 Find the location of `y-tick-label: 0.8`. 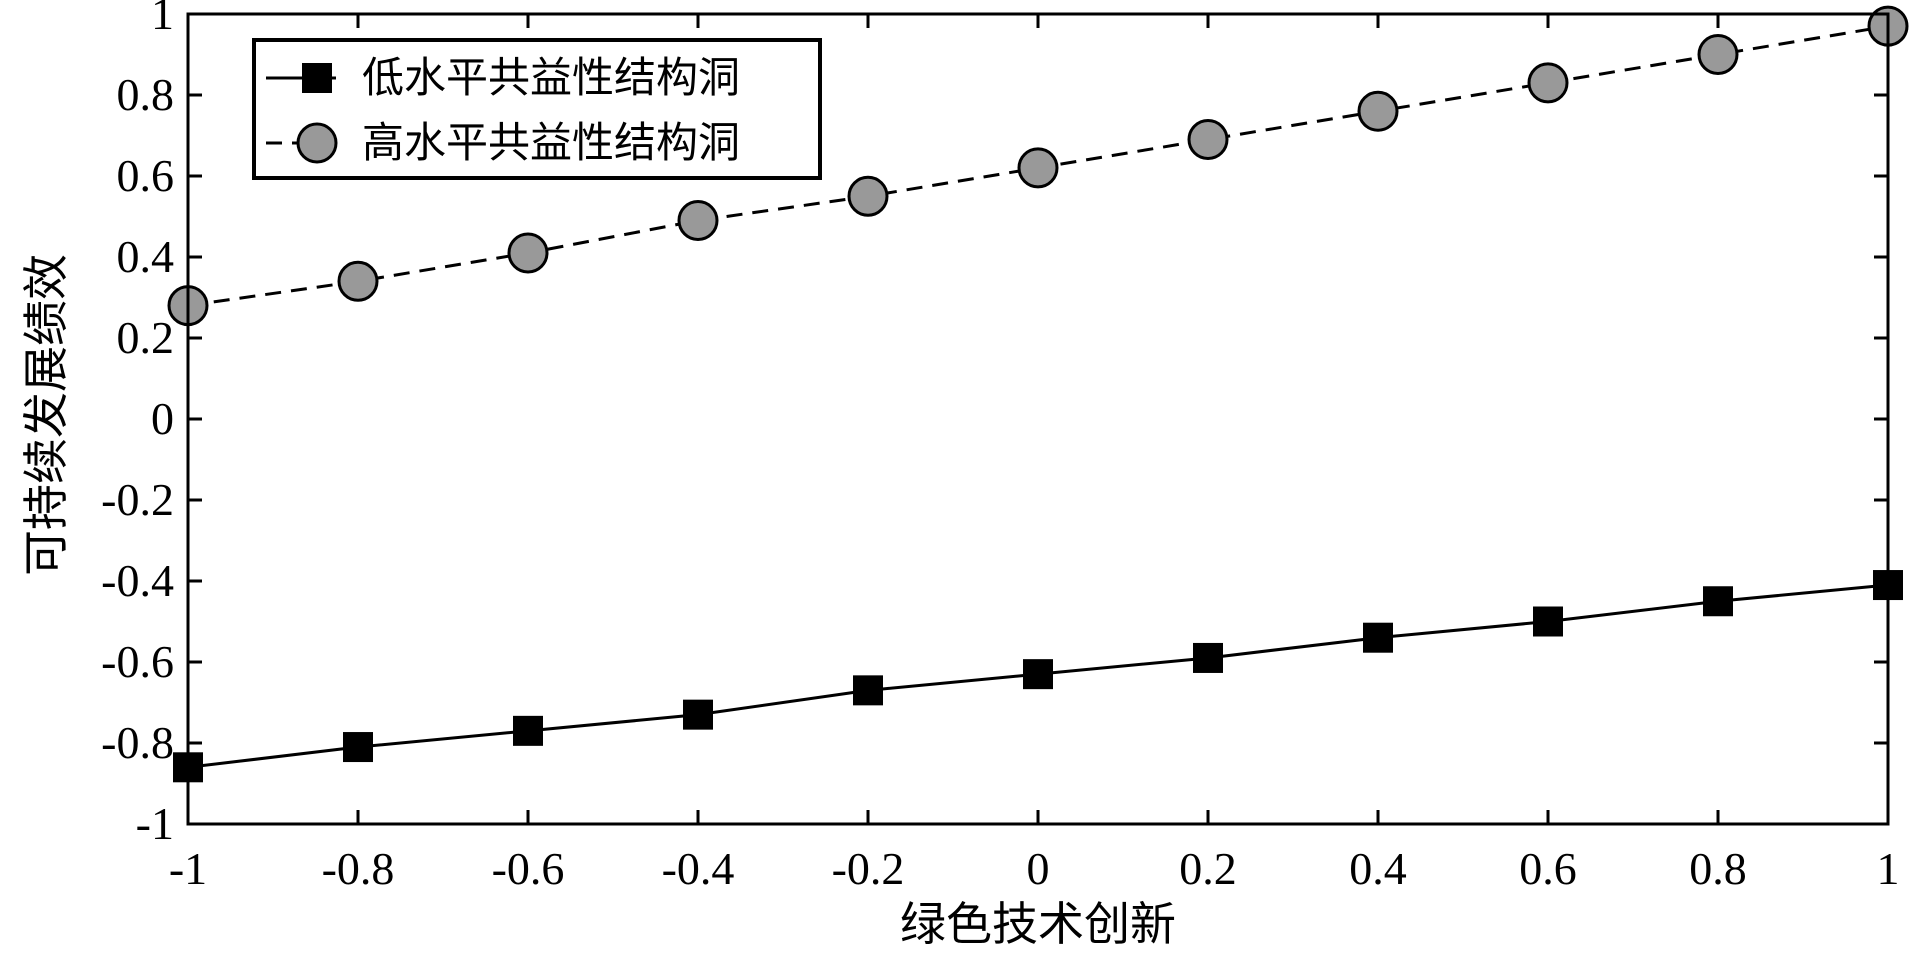

y-tick-label: 0.8 is located at coordinates (146, 94).